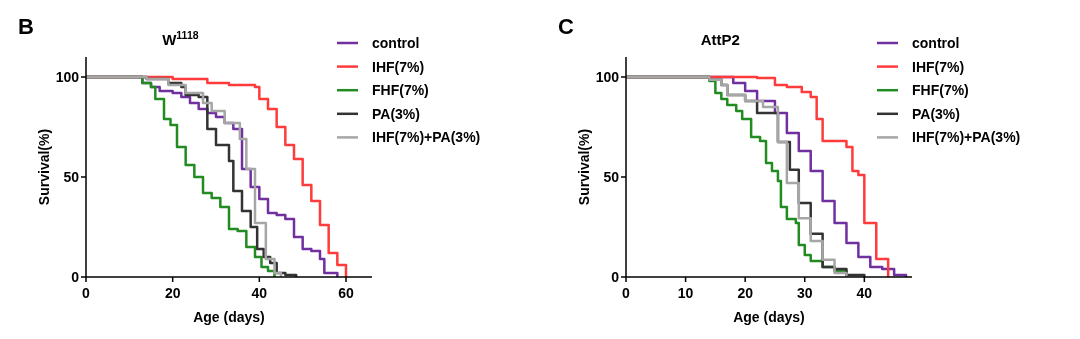 The height and width of the screenshot is (339, 1080). What do you see at coordinates (346, 293) in the screenshot?
I see `x-tick-label: 60` at bounding box center [346, 293].